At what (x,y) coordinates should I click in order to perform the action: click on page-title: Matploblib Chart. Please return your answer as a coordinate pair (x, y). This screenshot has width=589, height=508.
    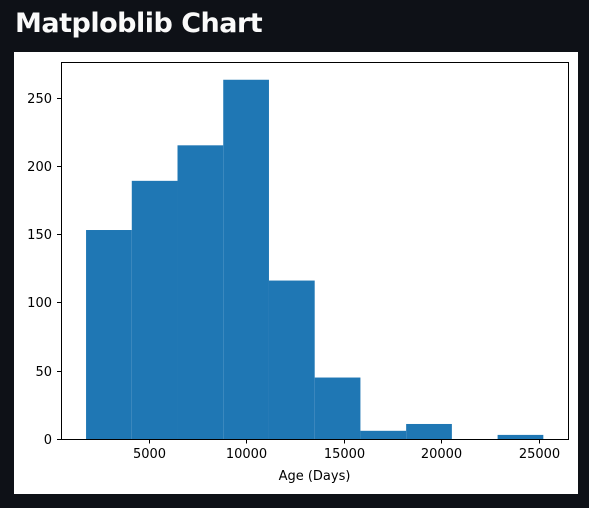
    Looking at the image, I should click on (139, 23).